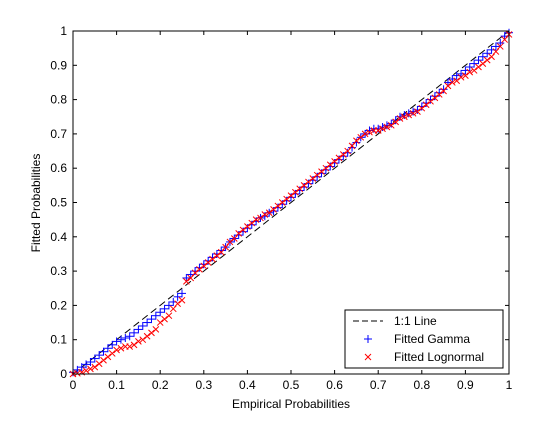 The width and height of the screenshot is (560, 425). What do you see at coordinates (63, 374) in the screenshot?
I see `y-tick-label: 0` at bounding box center [63, 374].